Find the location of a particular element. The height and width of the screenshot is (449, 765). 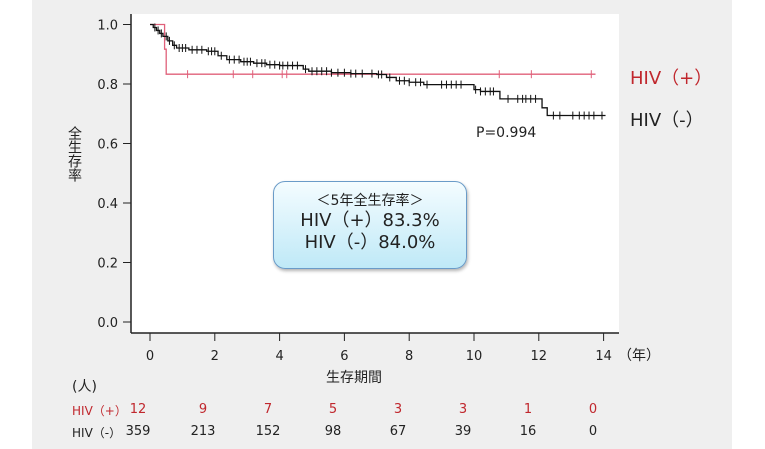

risk-row-label: HIV（-） is located at coordinates (97, 433).